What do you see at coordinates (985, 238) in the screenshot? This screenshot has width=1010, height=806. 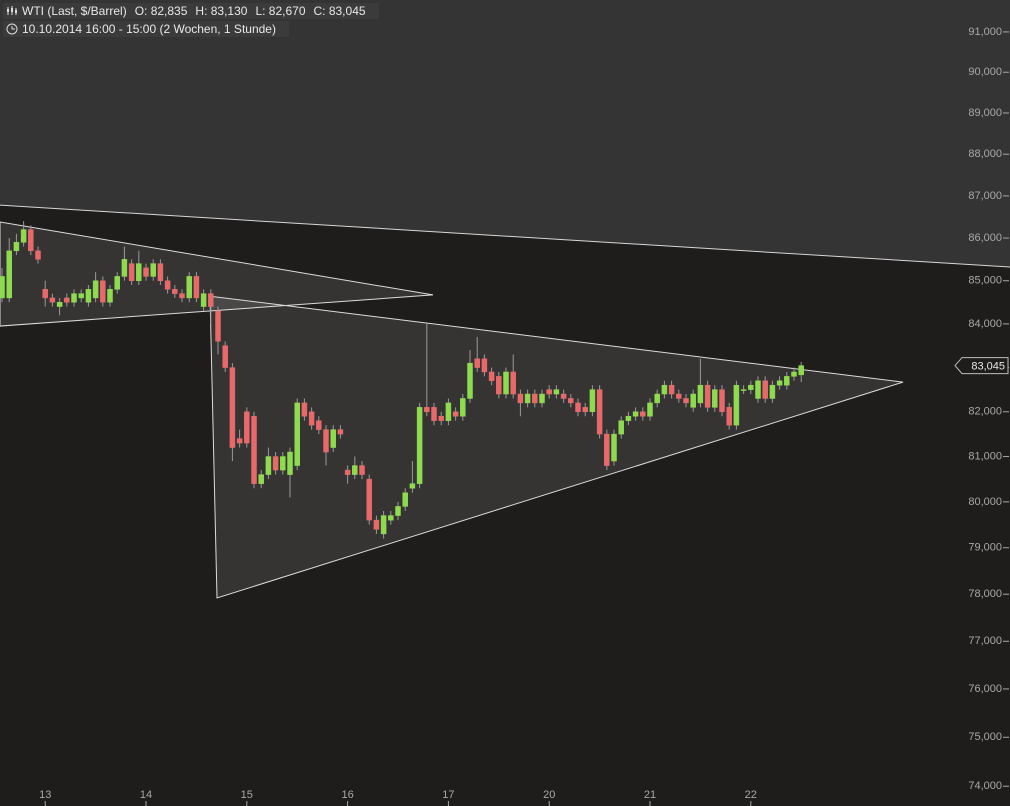 I see `y-tick-label: 86,000` at bounding box center [985, 238].